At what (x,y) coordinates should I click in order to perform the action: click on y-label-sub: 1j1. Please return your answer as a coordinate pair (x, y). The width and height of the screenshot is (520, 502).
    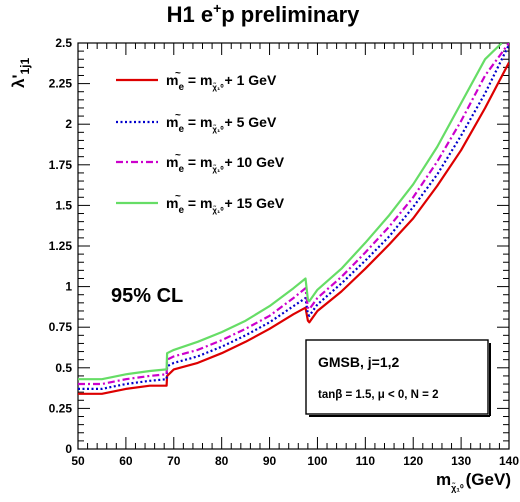
    Looking at the image, I should click on (25, 65).